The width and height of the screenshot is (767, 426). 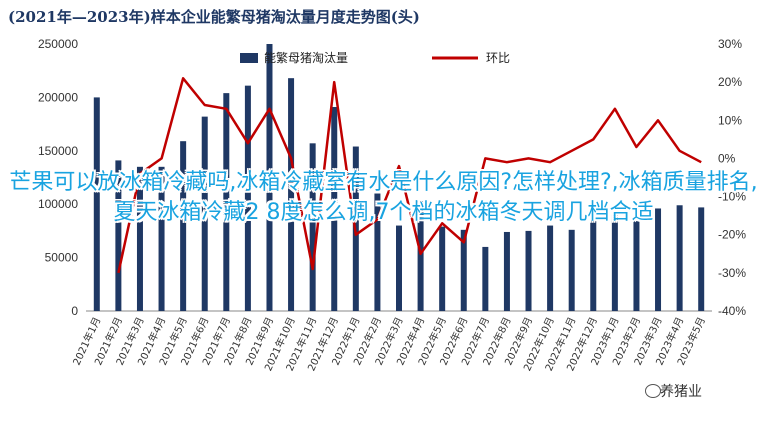 What do you see at coordinates (58, 151) in the screenshot?
I see `y-left-tick: 150000` at bounding box center [58, 151].